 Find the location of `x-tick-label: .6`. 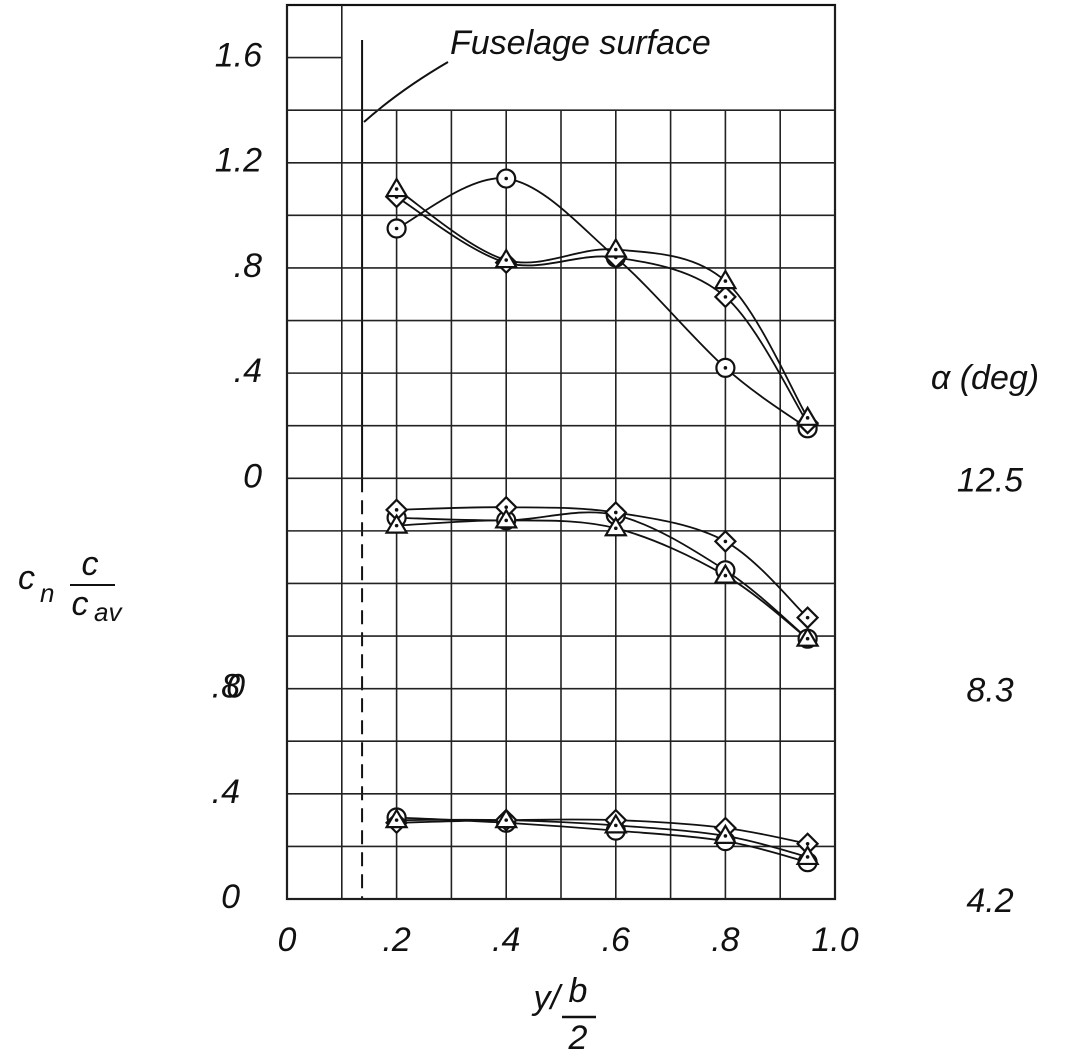

x-tick-label: .6 is located at coordinates (616, 940).